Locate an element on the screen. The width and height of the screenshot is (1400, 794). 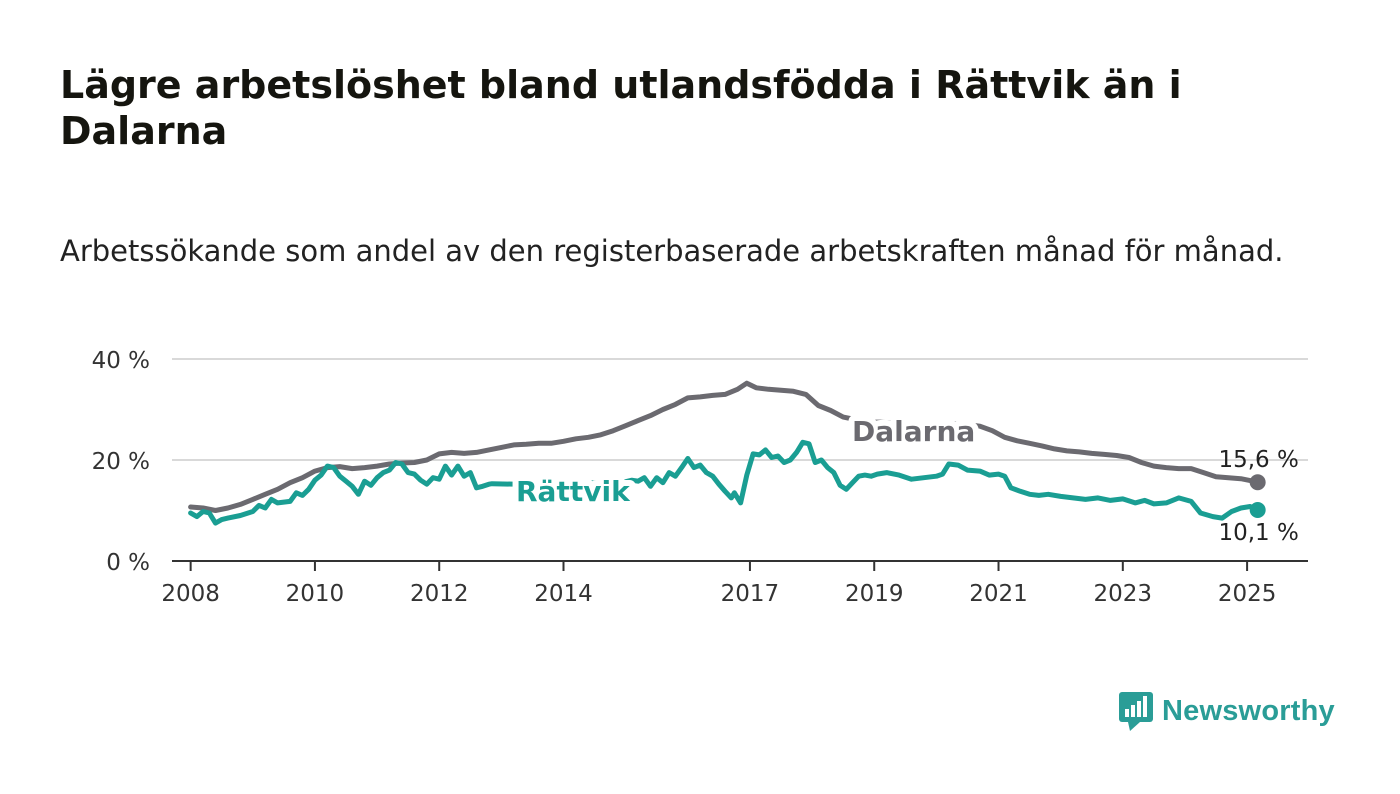
x-tick-label: 2008 is located at coordinates (190, 594).